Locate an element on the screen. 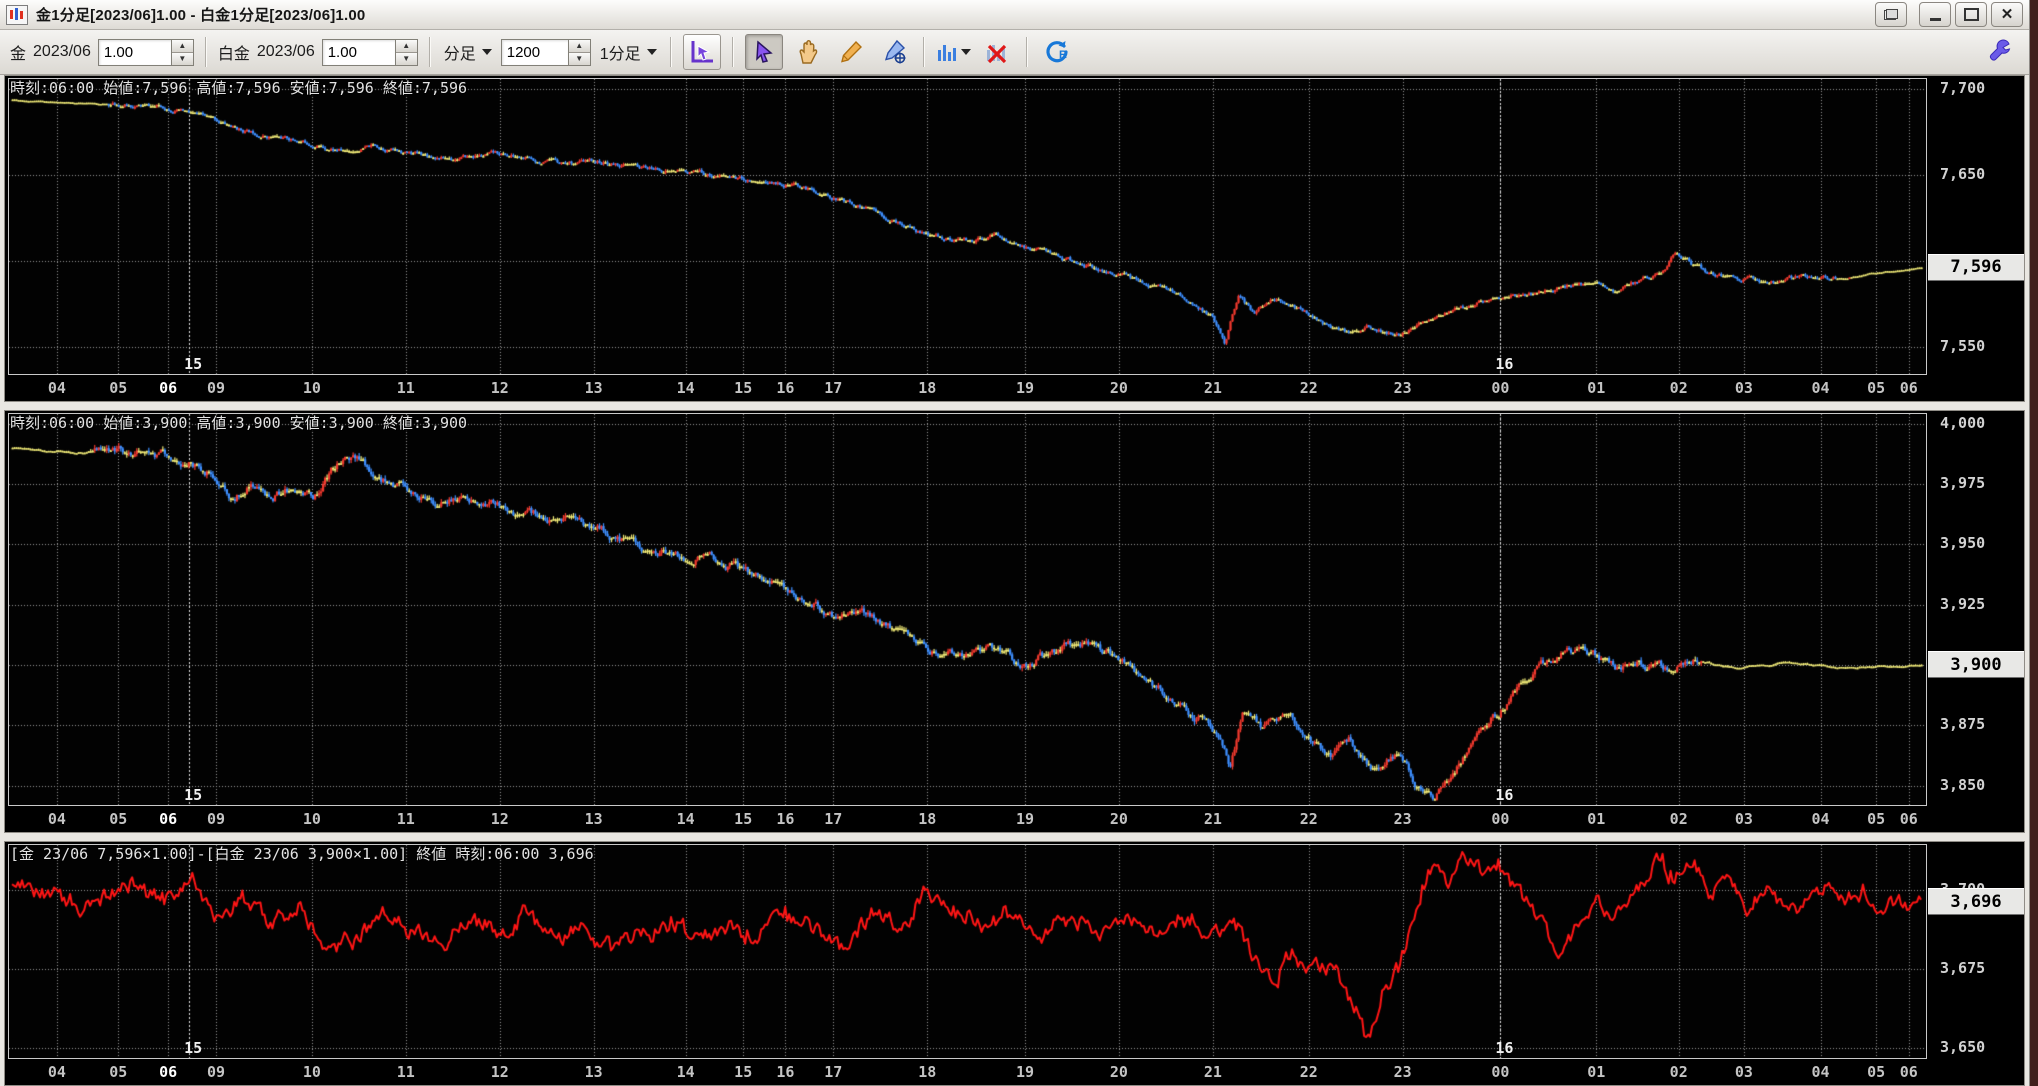 This screenshot has width=2038, height=1086. axis-cursor-tool-button is located at coordinates (701, 52).